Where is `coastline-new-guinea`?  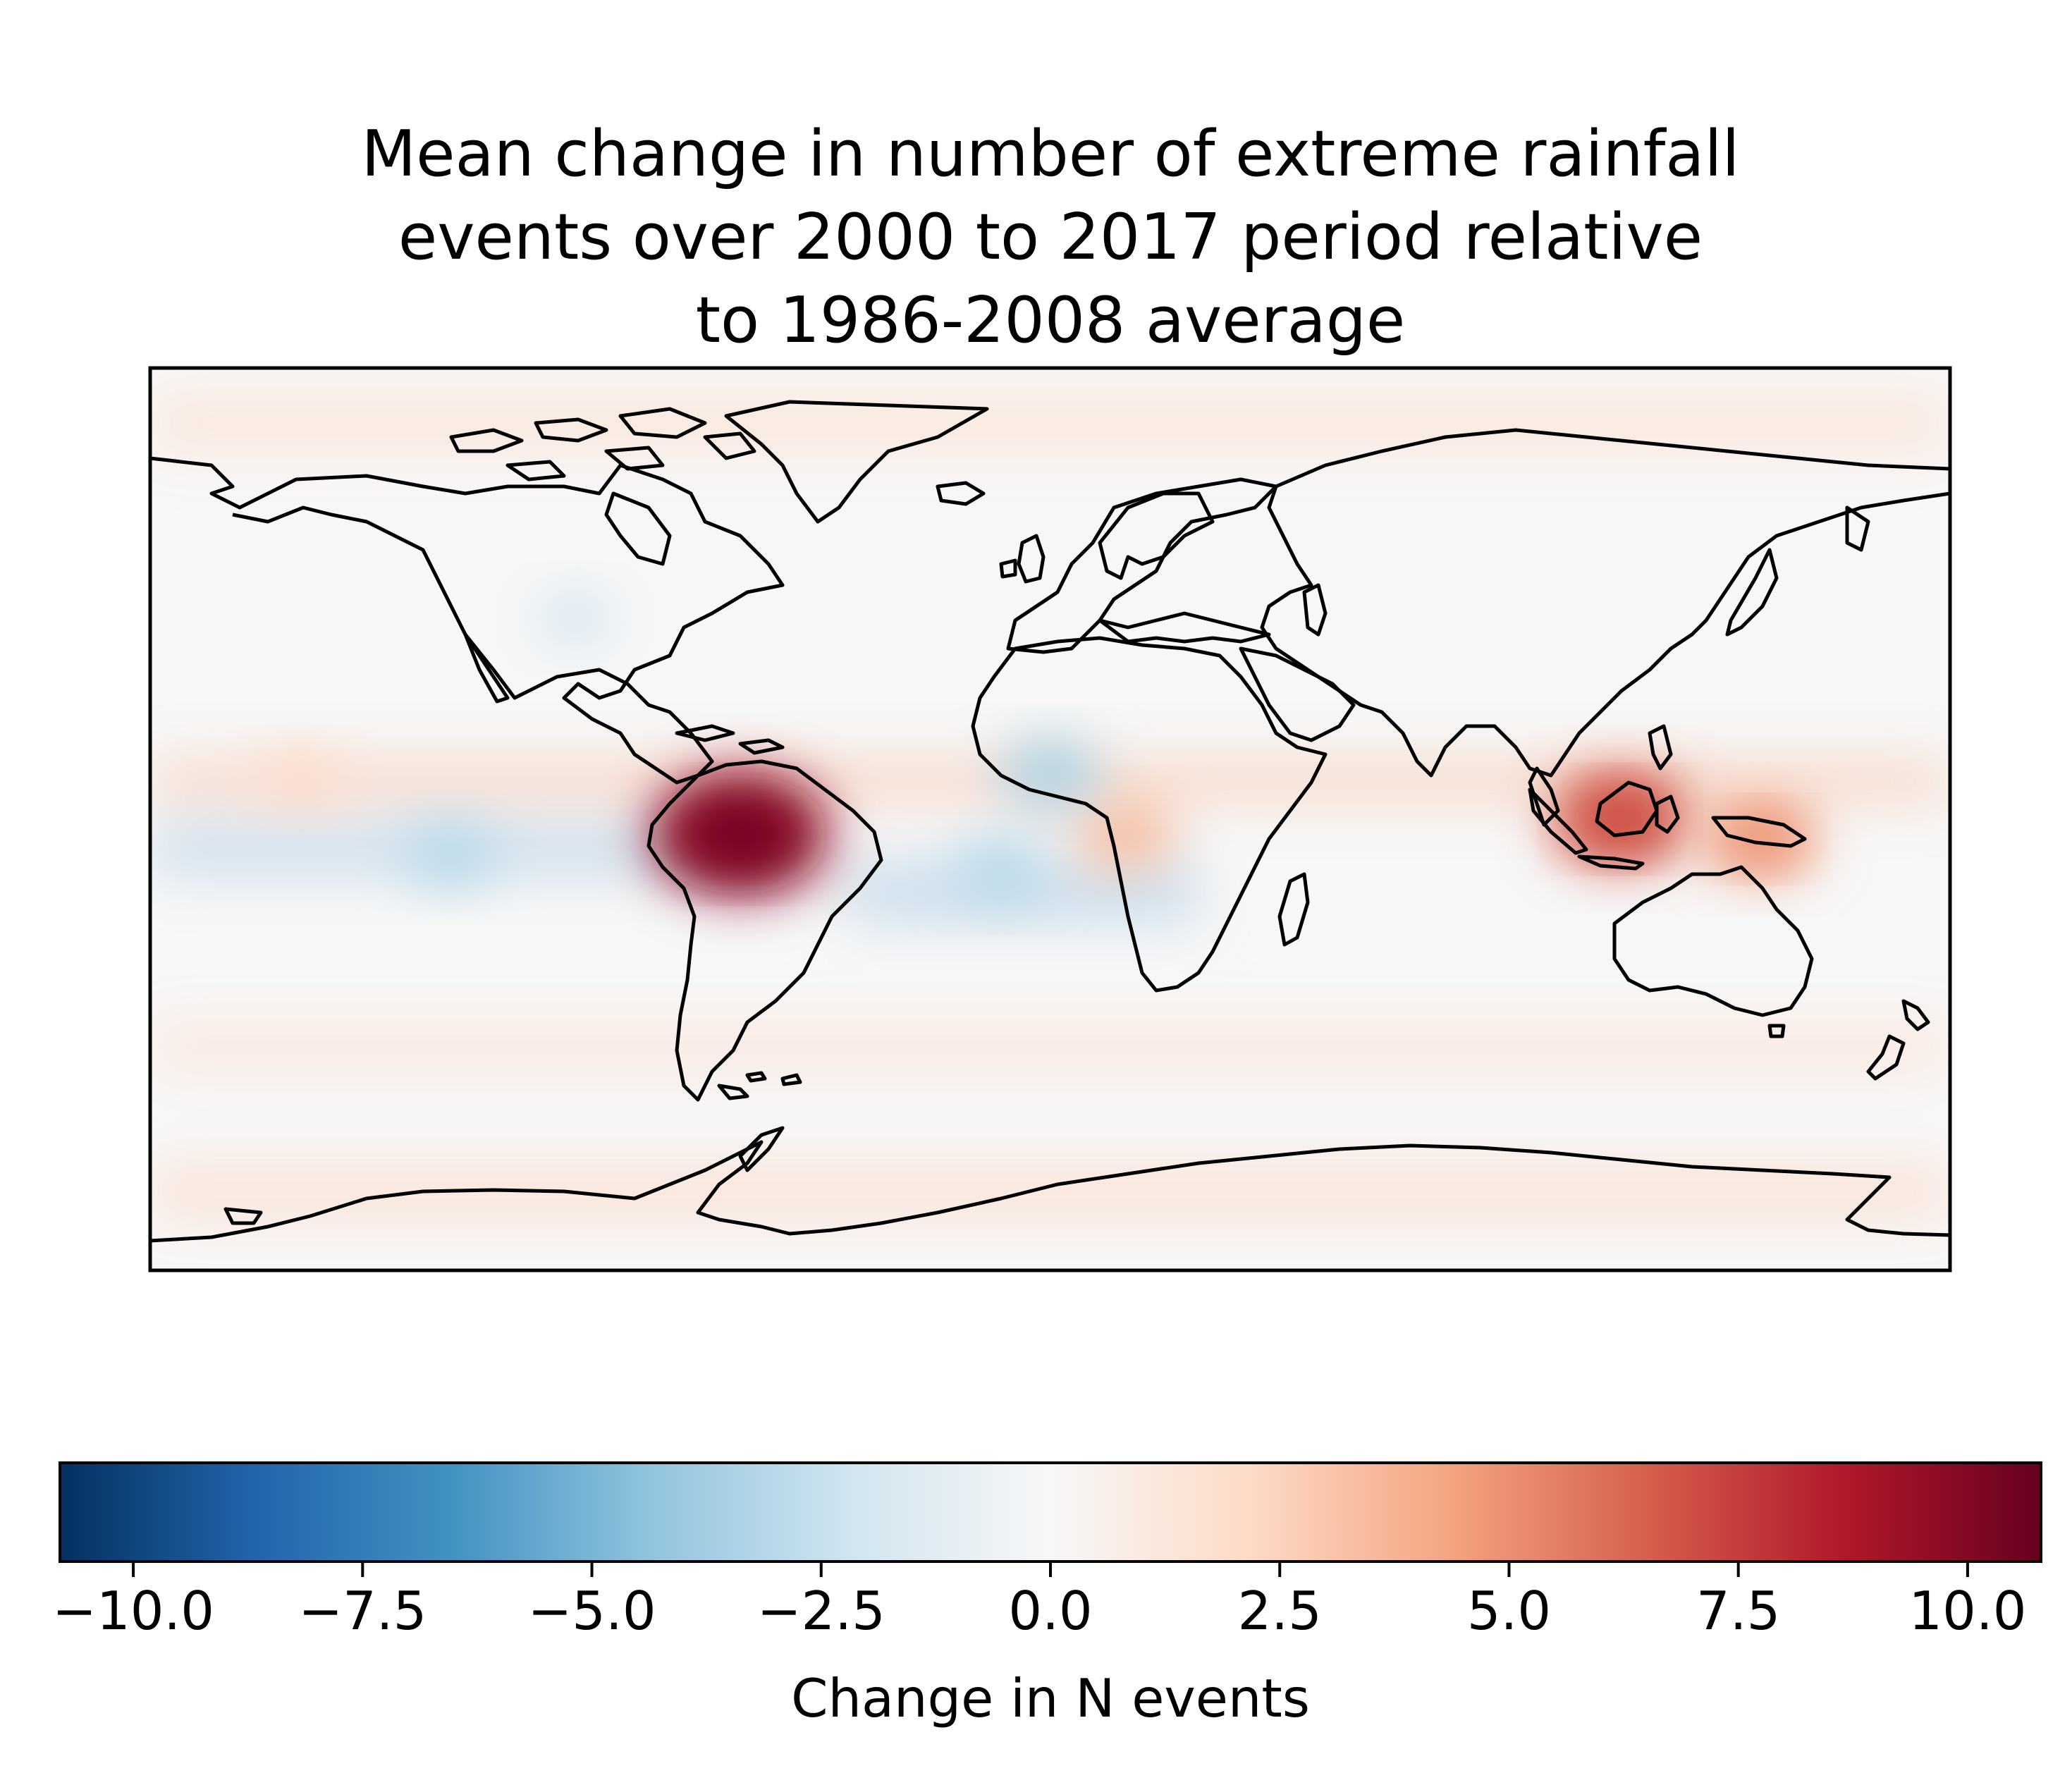 coastline-new-guinea is located at coordinates (1759, 832).